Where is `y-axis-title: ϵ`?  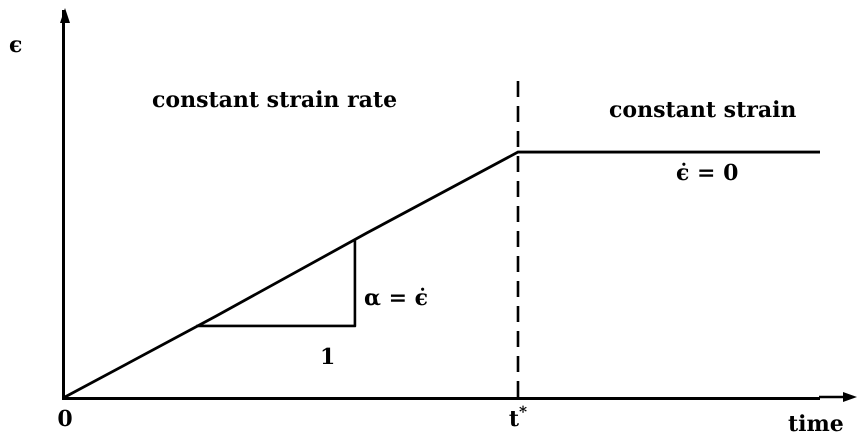 y-axis-title: ϵ is located at coordinates (15, 45).